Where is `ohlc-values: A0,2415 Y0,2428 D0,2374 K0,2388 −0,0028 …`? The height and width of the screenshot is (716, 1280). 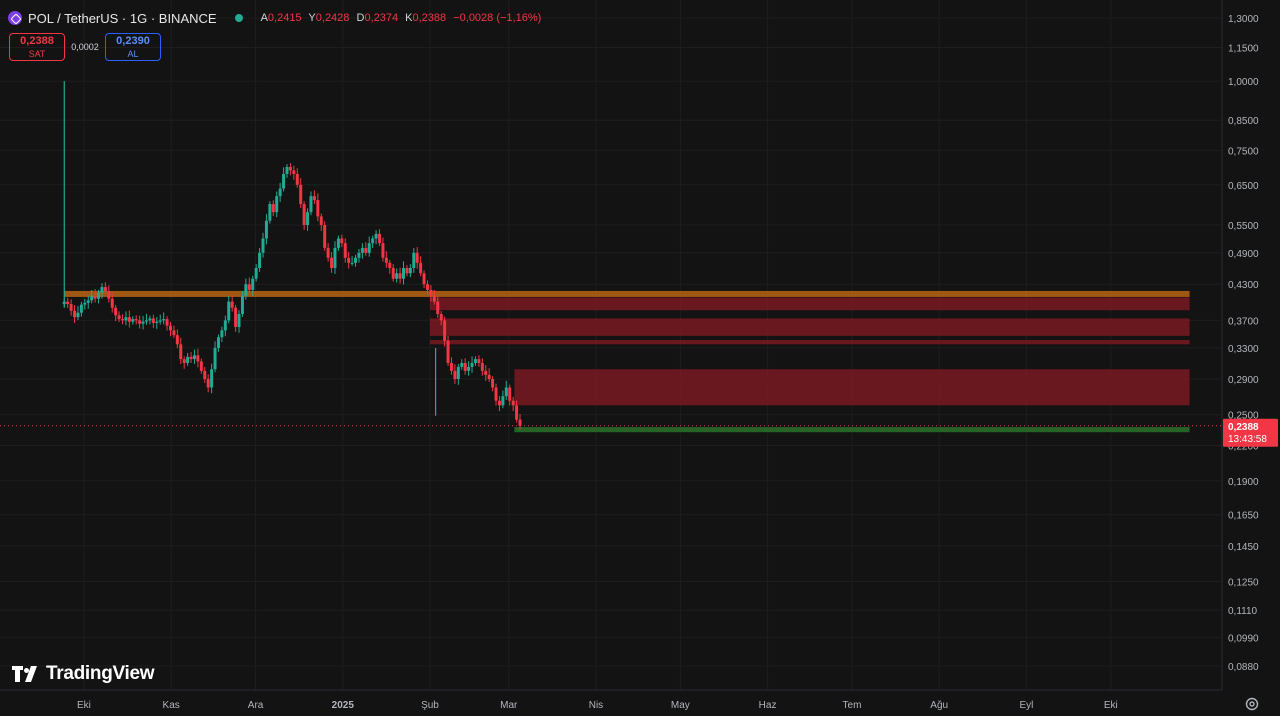 ohlc-values: A0,2415 Y0,2428 D0,2374 K0,2388 −0,0028 … is located at coordinates (403, 18).